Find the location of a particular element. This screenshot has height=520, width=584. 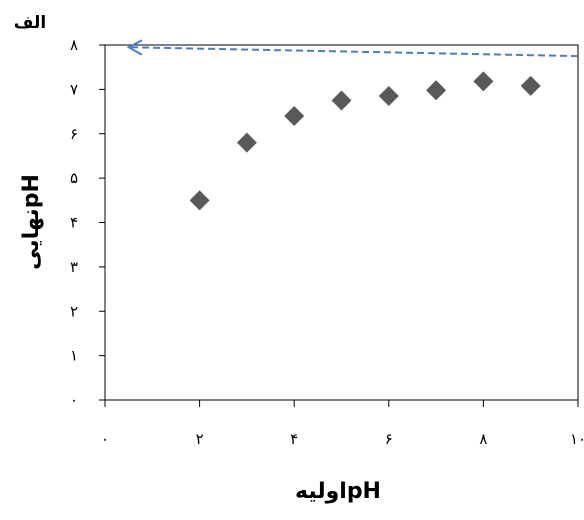

x-tick-label: ۴ is located at coordinates (294, 439).